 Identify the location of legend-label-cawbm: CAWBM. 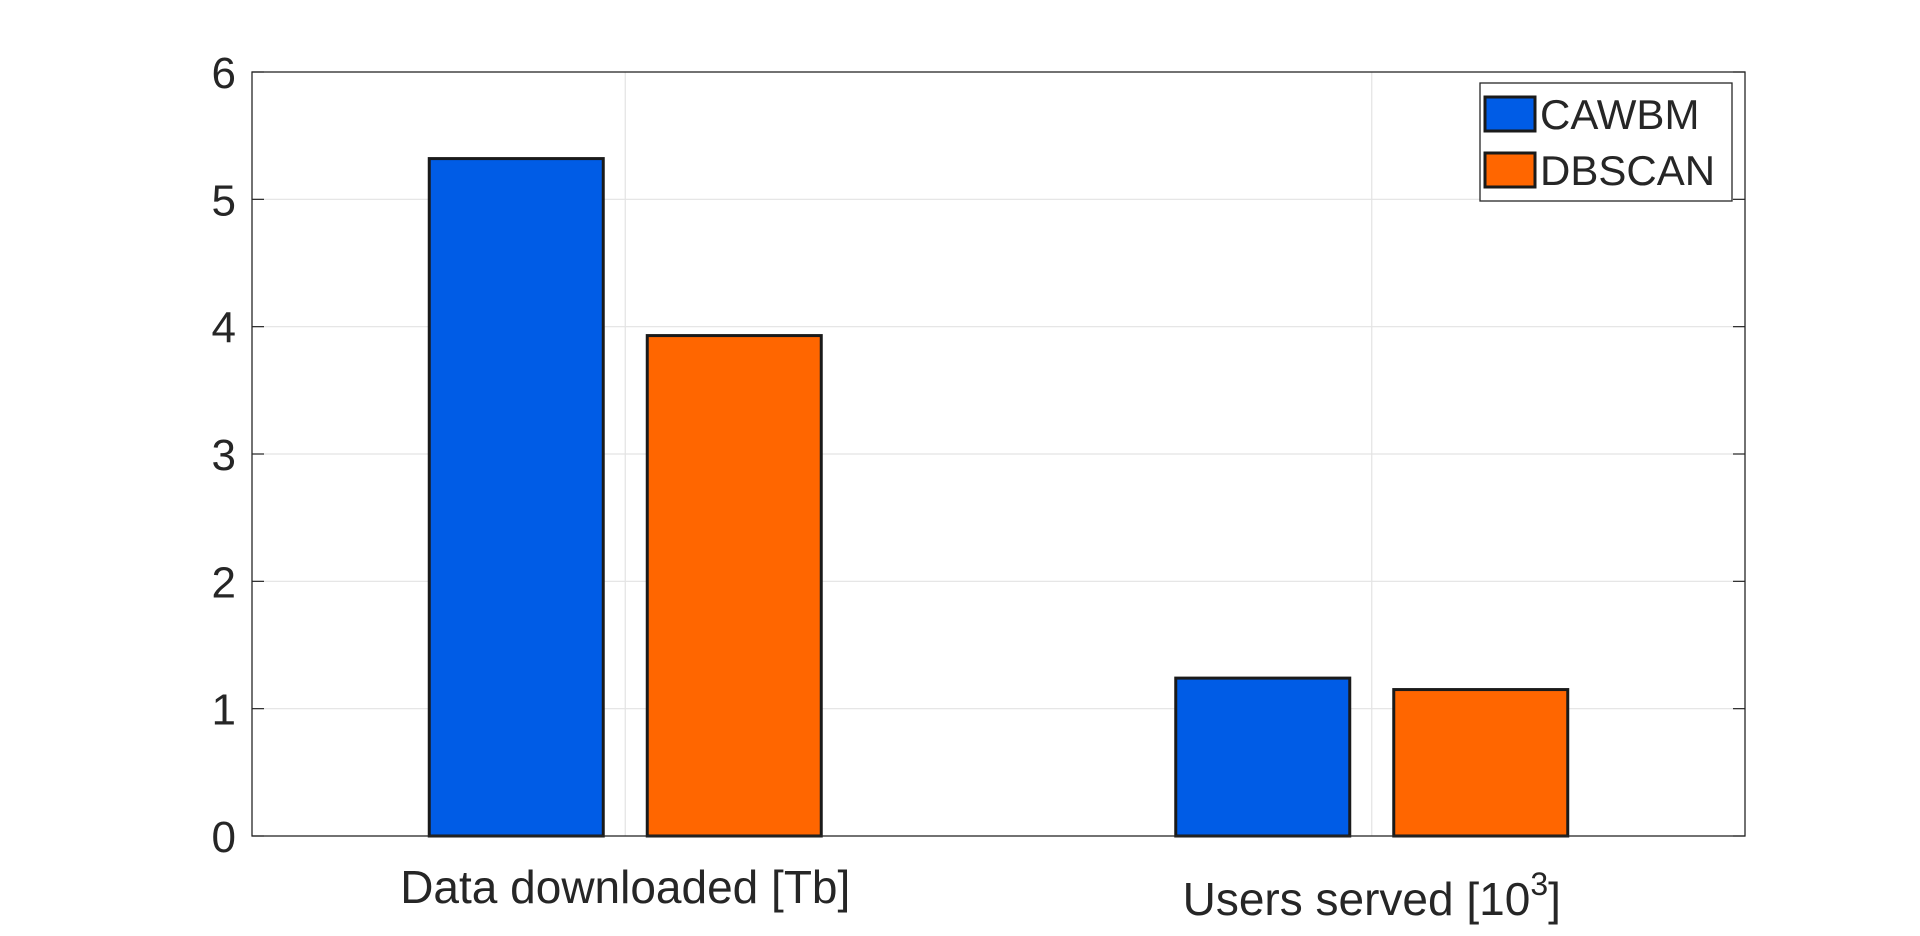
(1619, 114).